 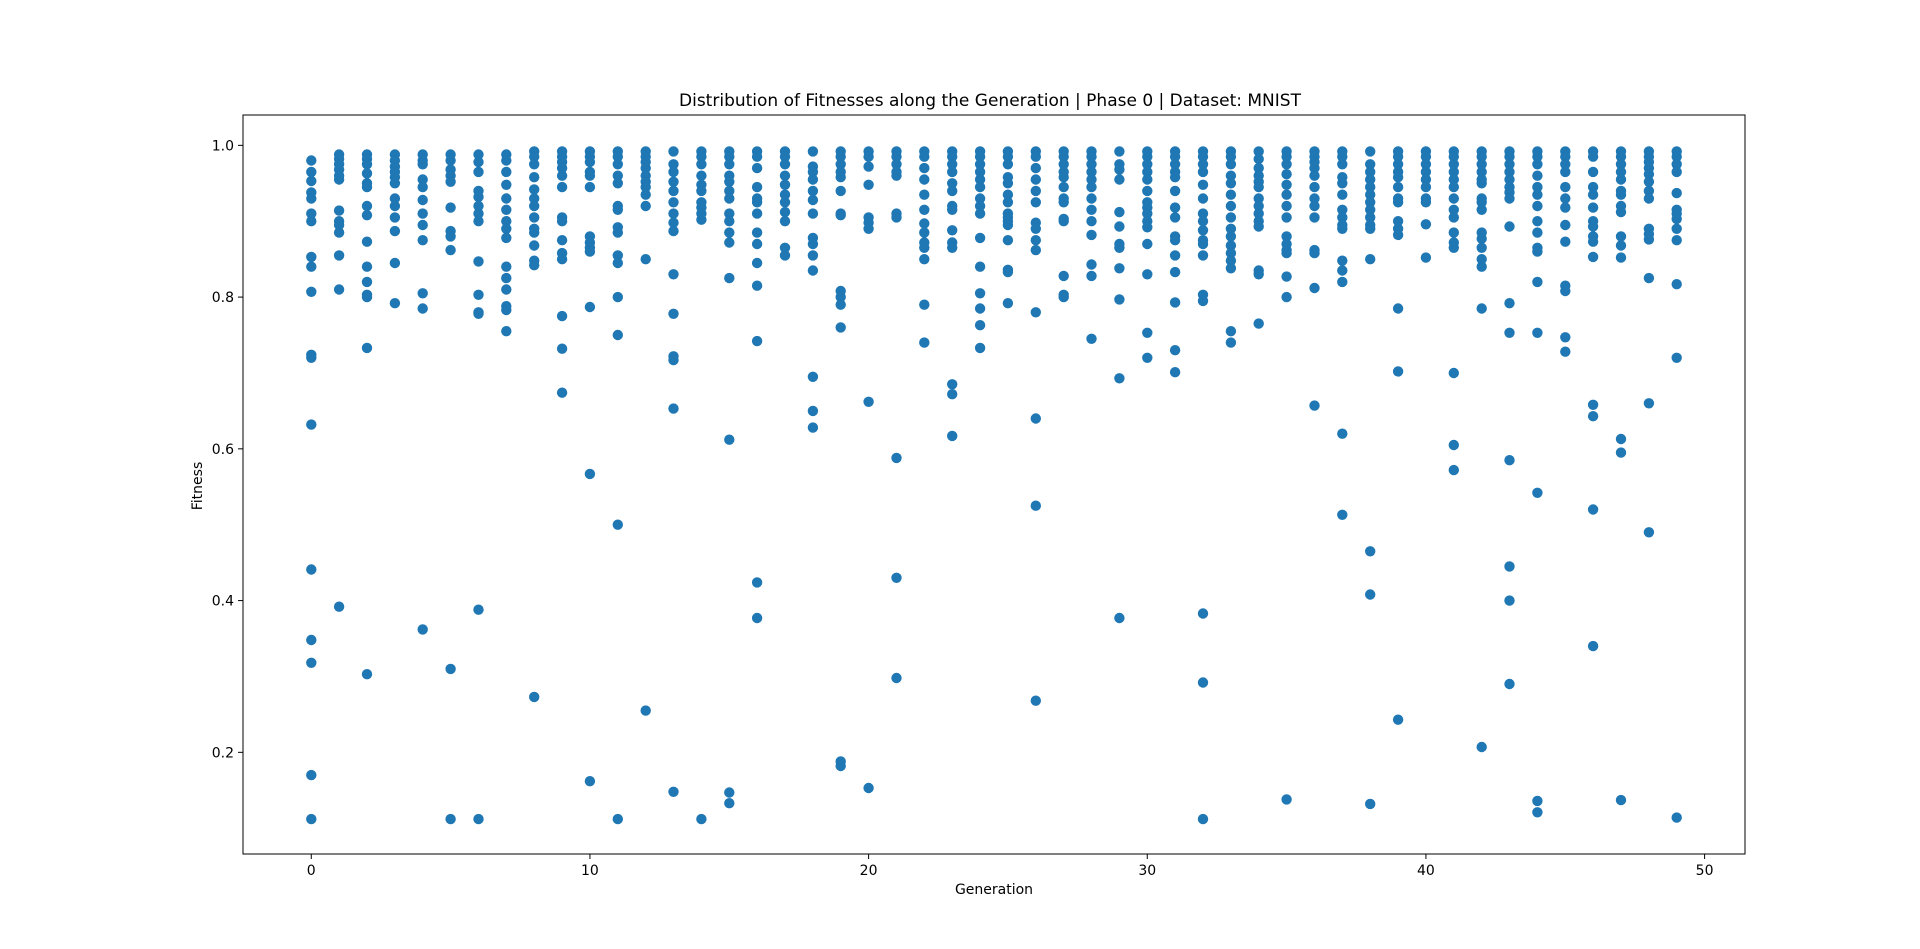 I want to click on x-axis-label: Generation, so click(x=994, y=890).